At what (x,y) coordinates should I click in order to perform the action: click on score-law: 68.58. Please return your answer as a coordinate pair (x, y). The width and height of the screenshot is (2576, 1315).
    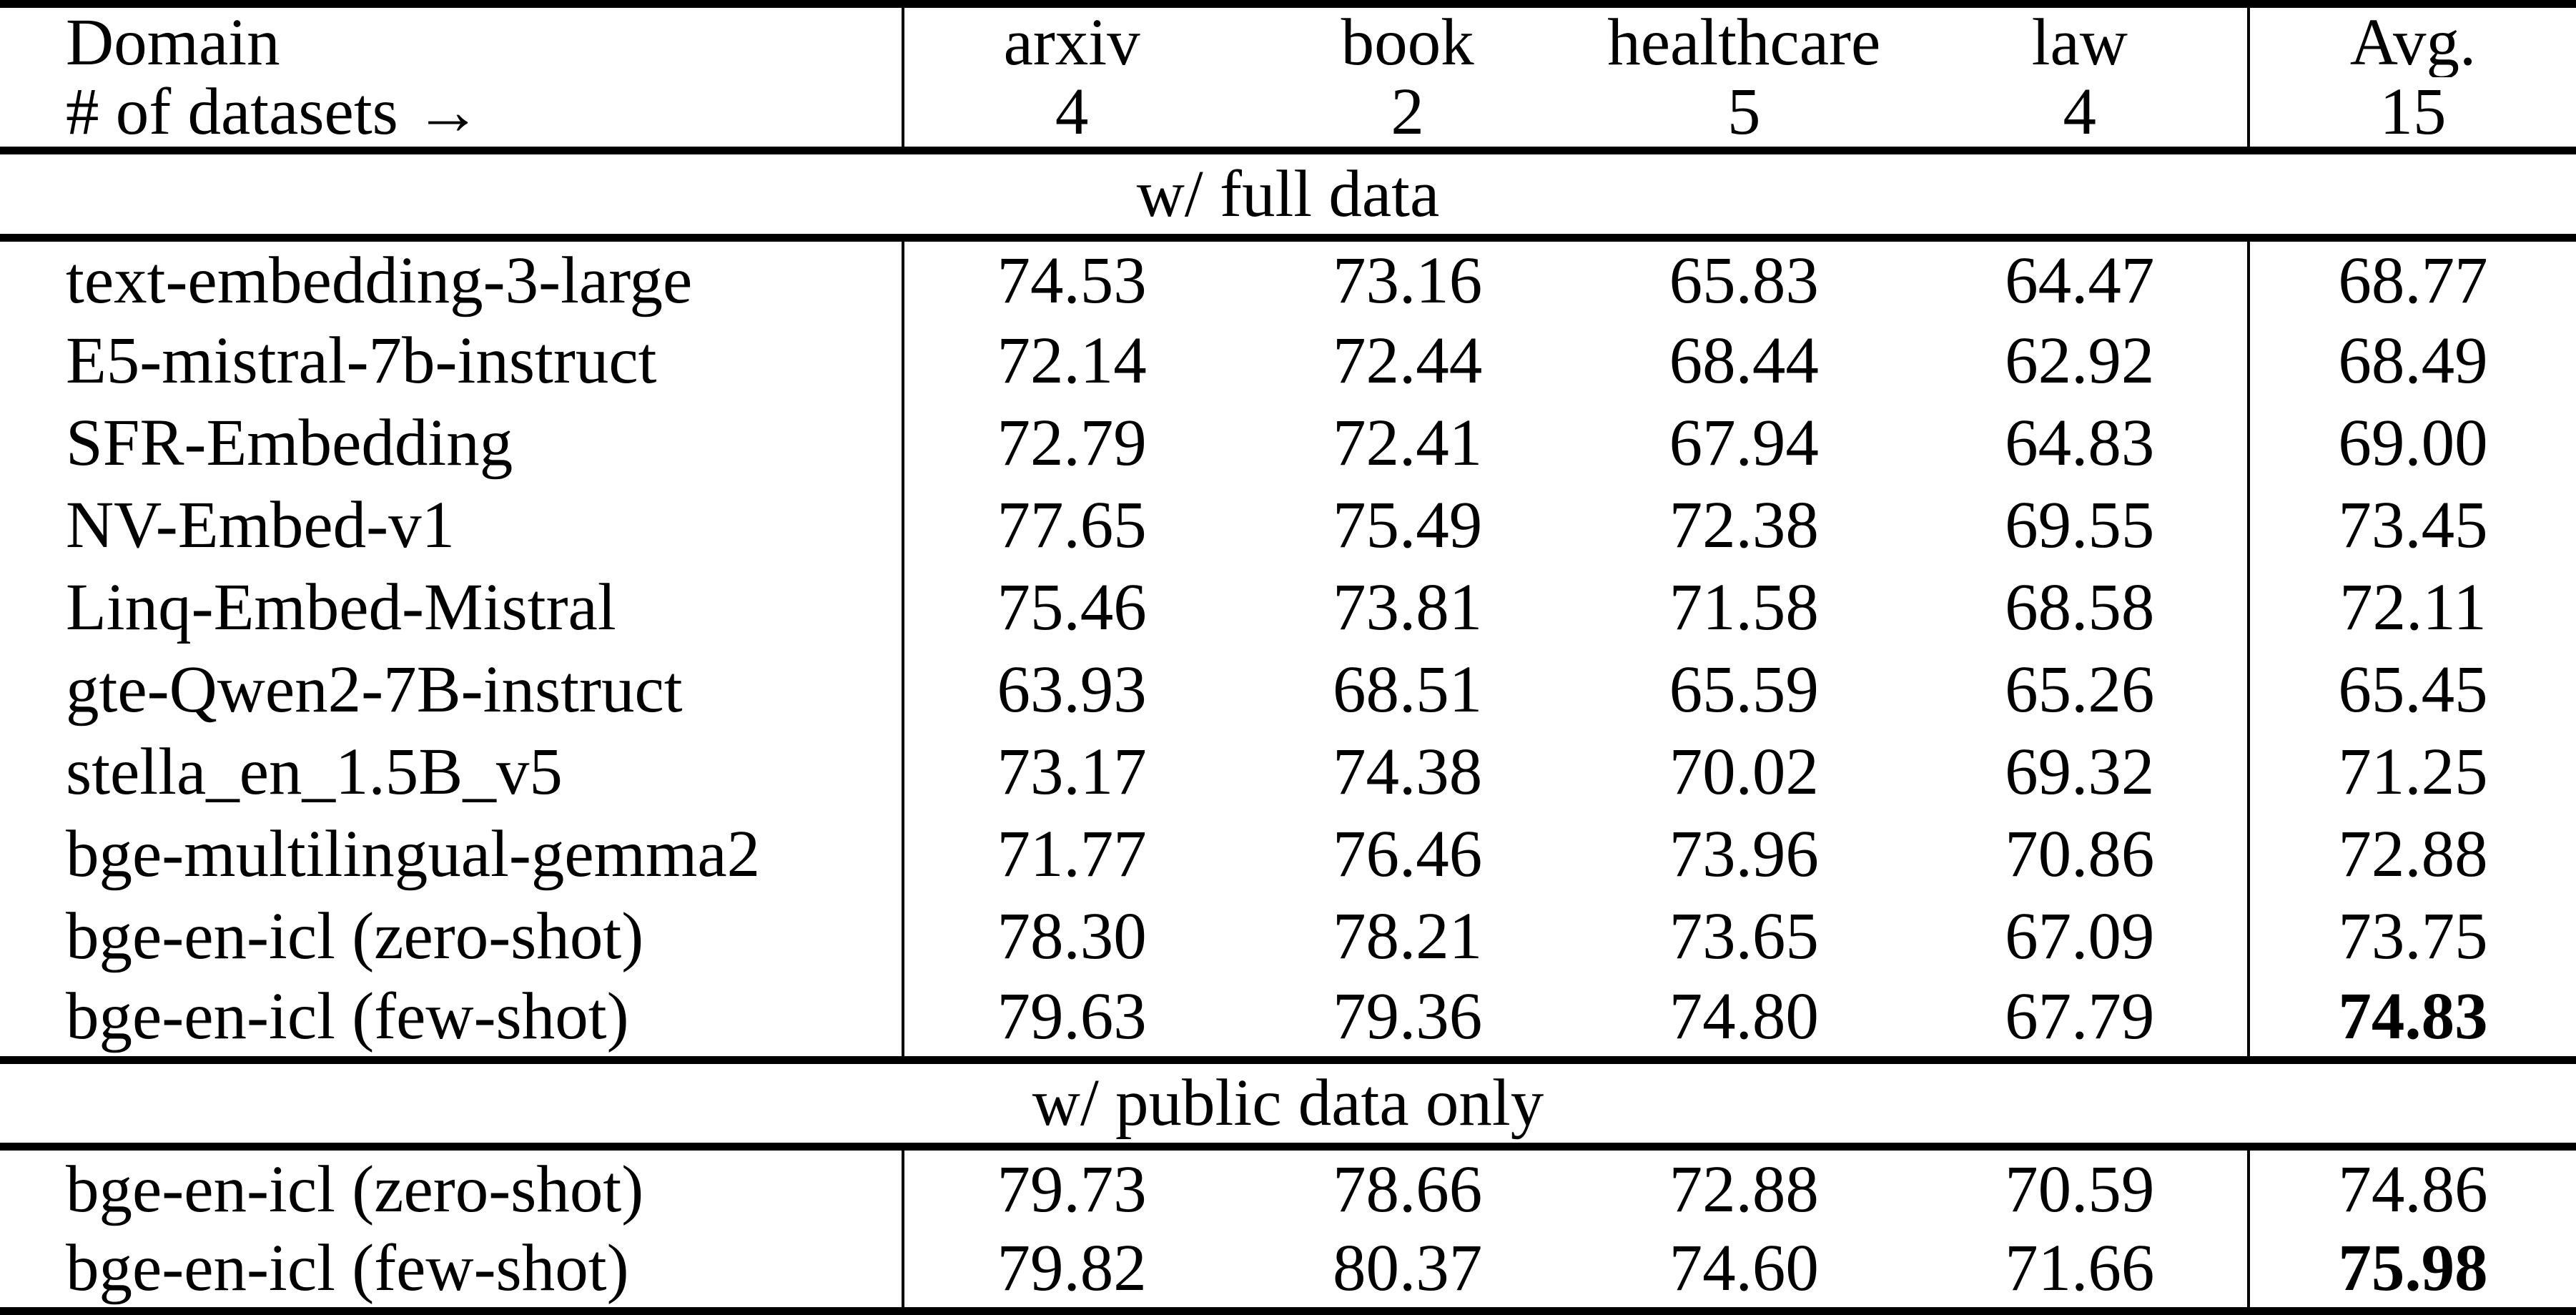
    Looking at the image, I should click on (2081, 607).